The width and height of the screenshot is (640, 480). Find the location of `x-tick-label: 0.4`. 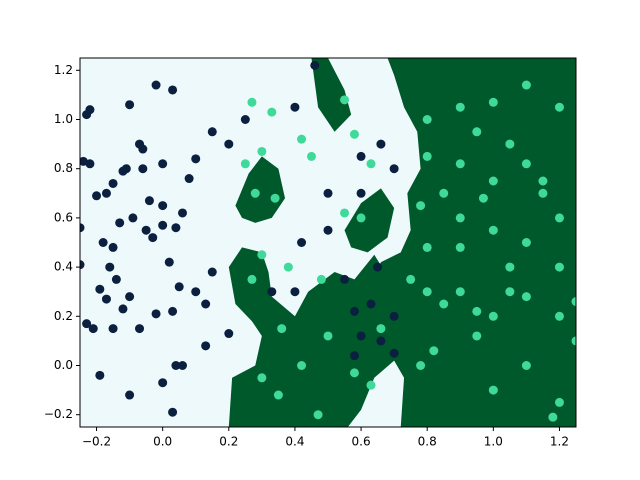

x-tick-label: 0.4 is located at coordinates (294, 442).